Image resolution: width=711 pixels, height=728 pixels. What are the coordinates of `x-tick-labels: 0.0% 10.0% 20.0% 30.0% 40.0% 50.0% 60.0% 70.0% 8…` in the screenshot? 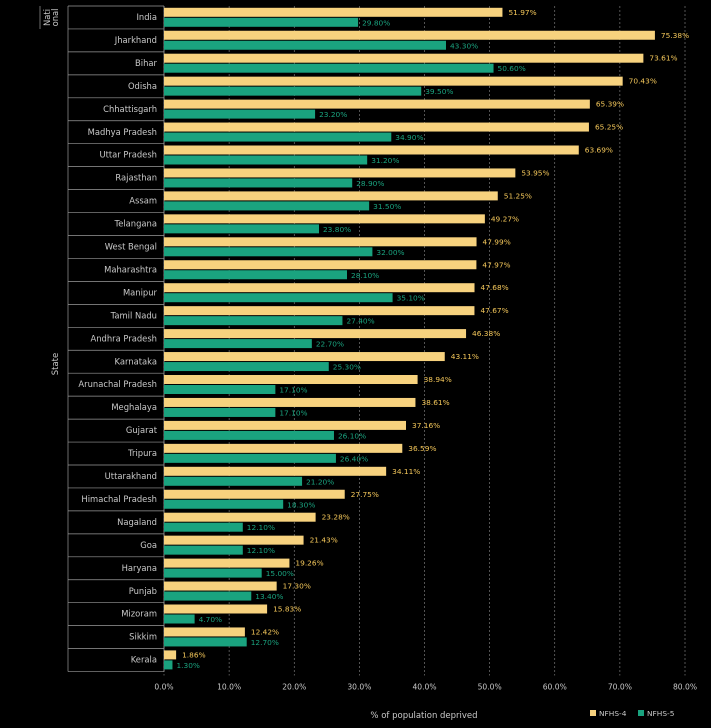 It's located at (425, 687).